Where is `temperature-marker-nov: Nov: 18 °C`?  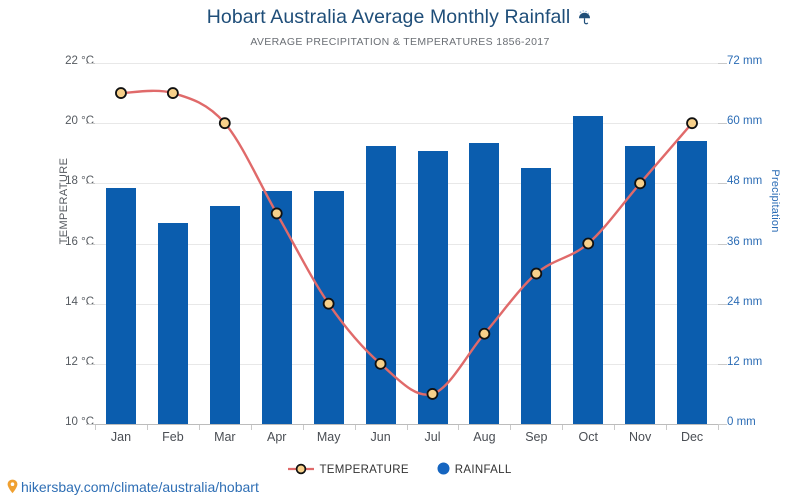 temperature-marker-nov: Nov: 18 °C is located at coordinates (640, 183).